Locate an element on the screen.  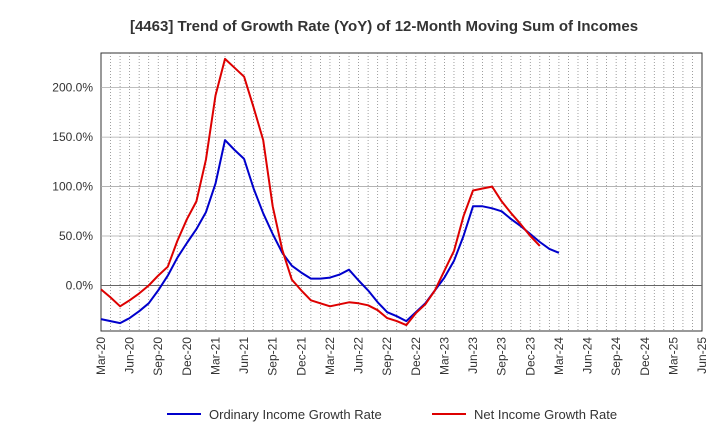
x-tick-label: Jun-22 is located at coordinates (359, 355).